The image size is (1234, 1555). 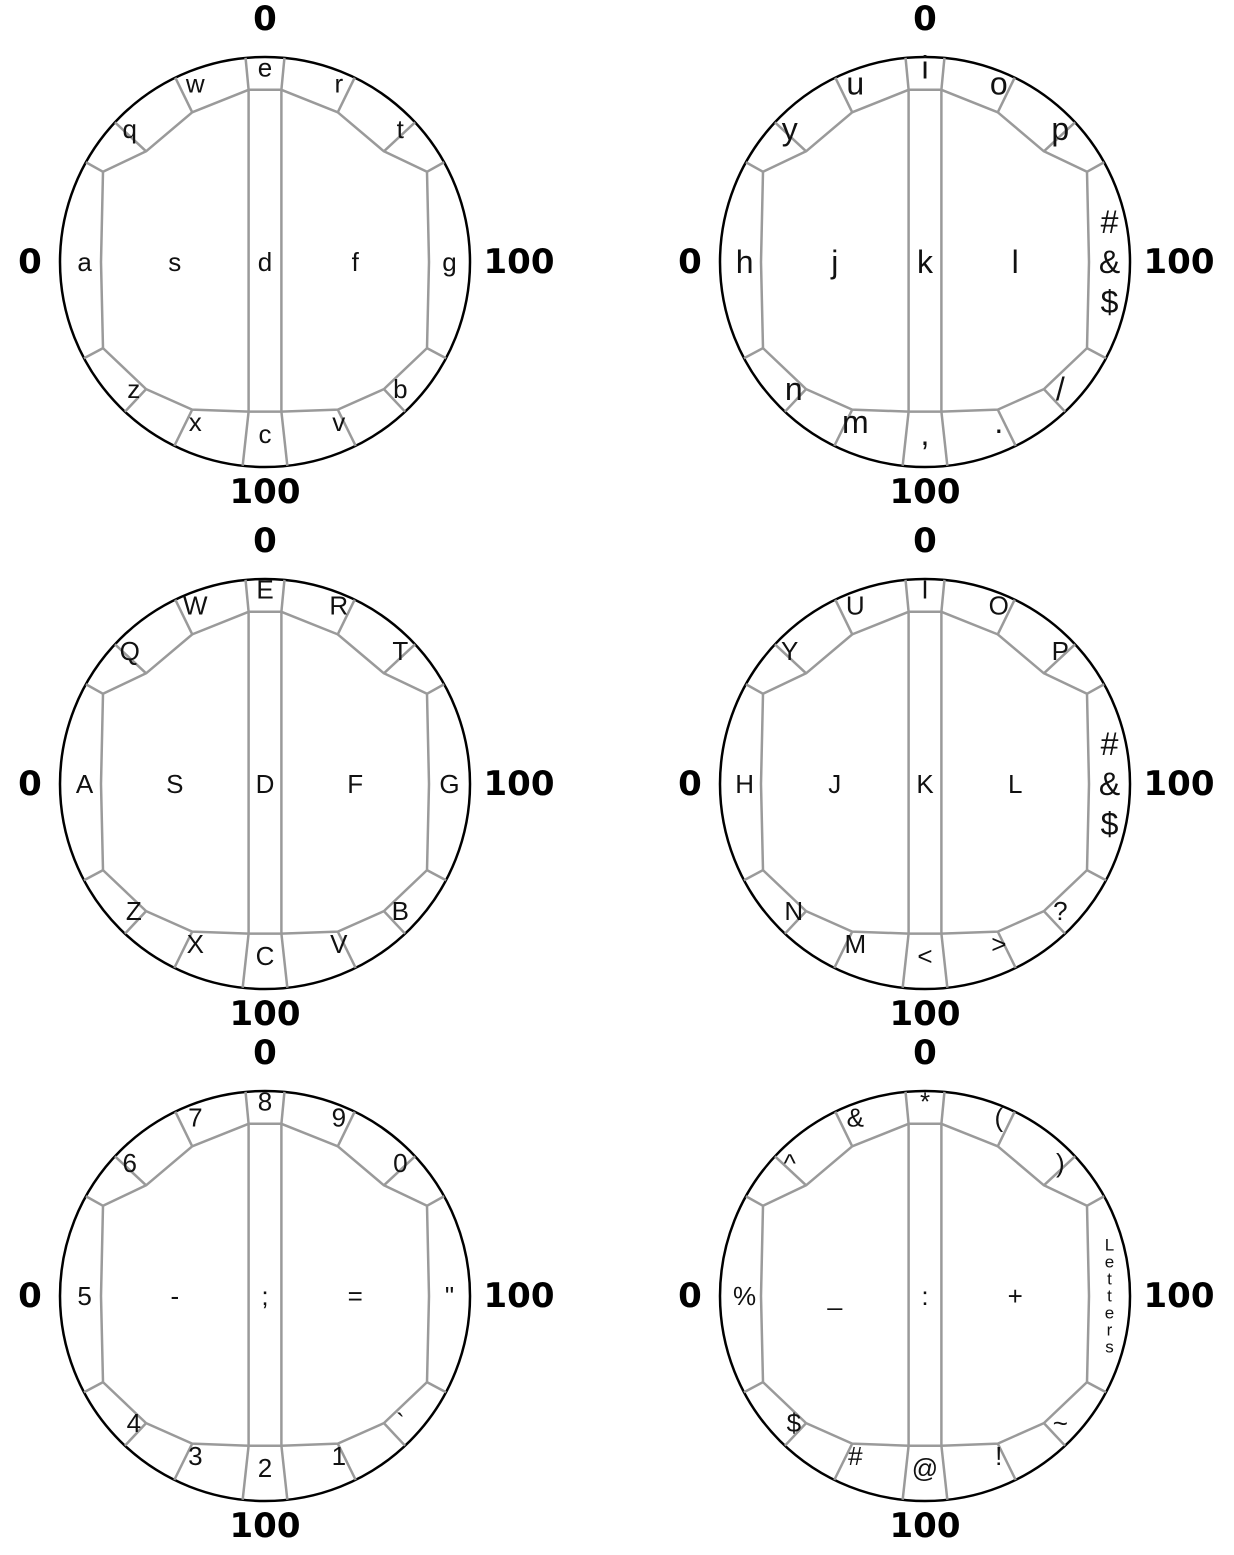 I want to click on key-label: W, so click(x=195, y=606).